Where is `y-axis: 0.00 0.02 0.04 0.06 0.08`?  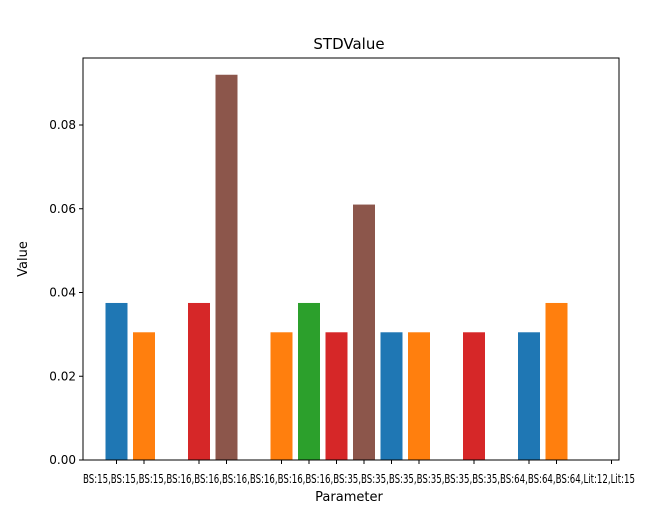 y-axis: 0.00 0.02 0.04 0.06 0.08 is located at coordinates (66, 292).